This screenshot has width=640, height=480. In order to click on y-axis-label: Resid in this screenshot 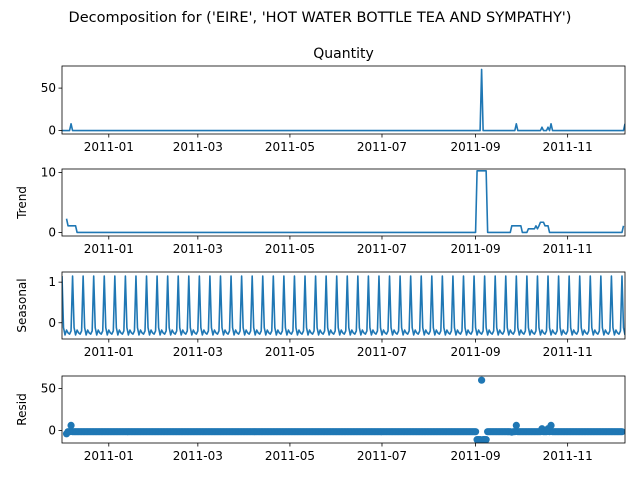, I will do `click(22, 409)`.